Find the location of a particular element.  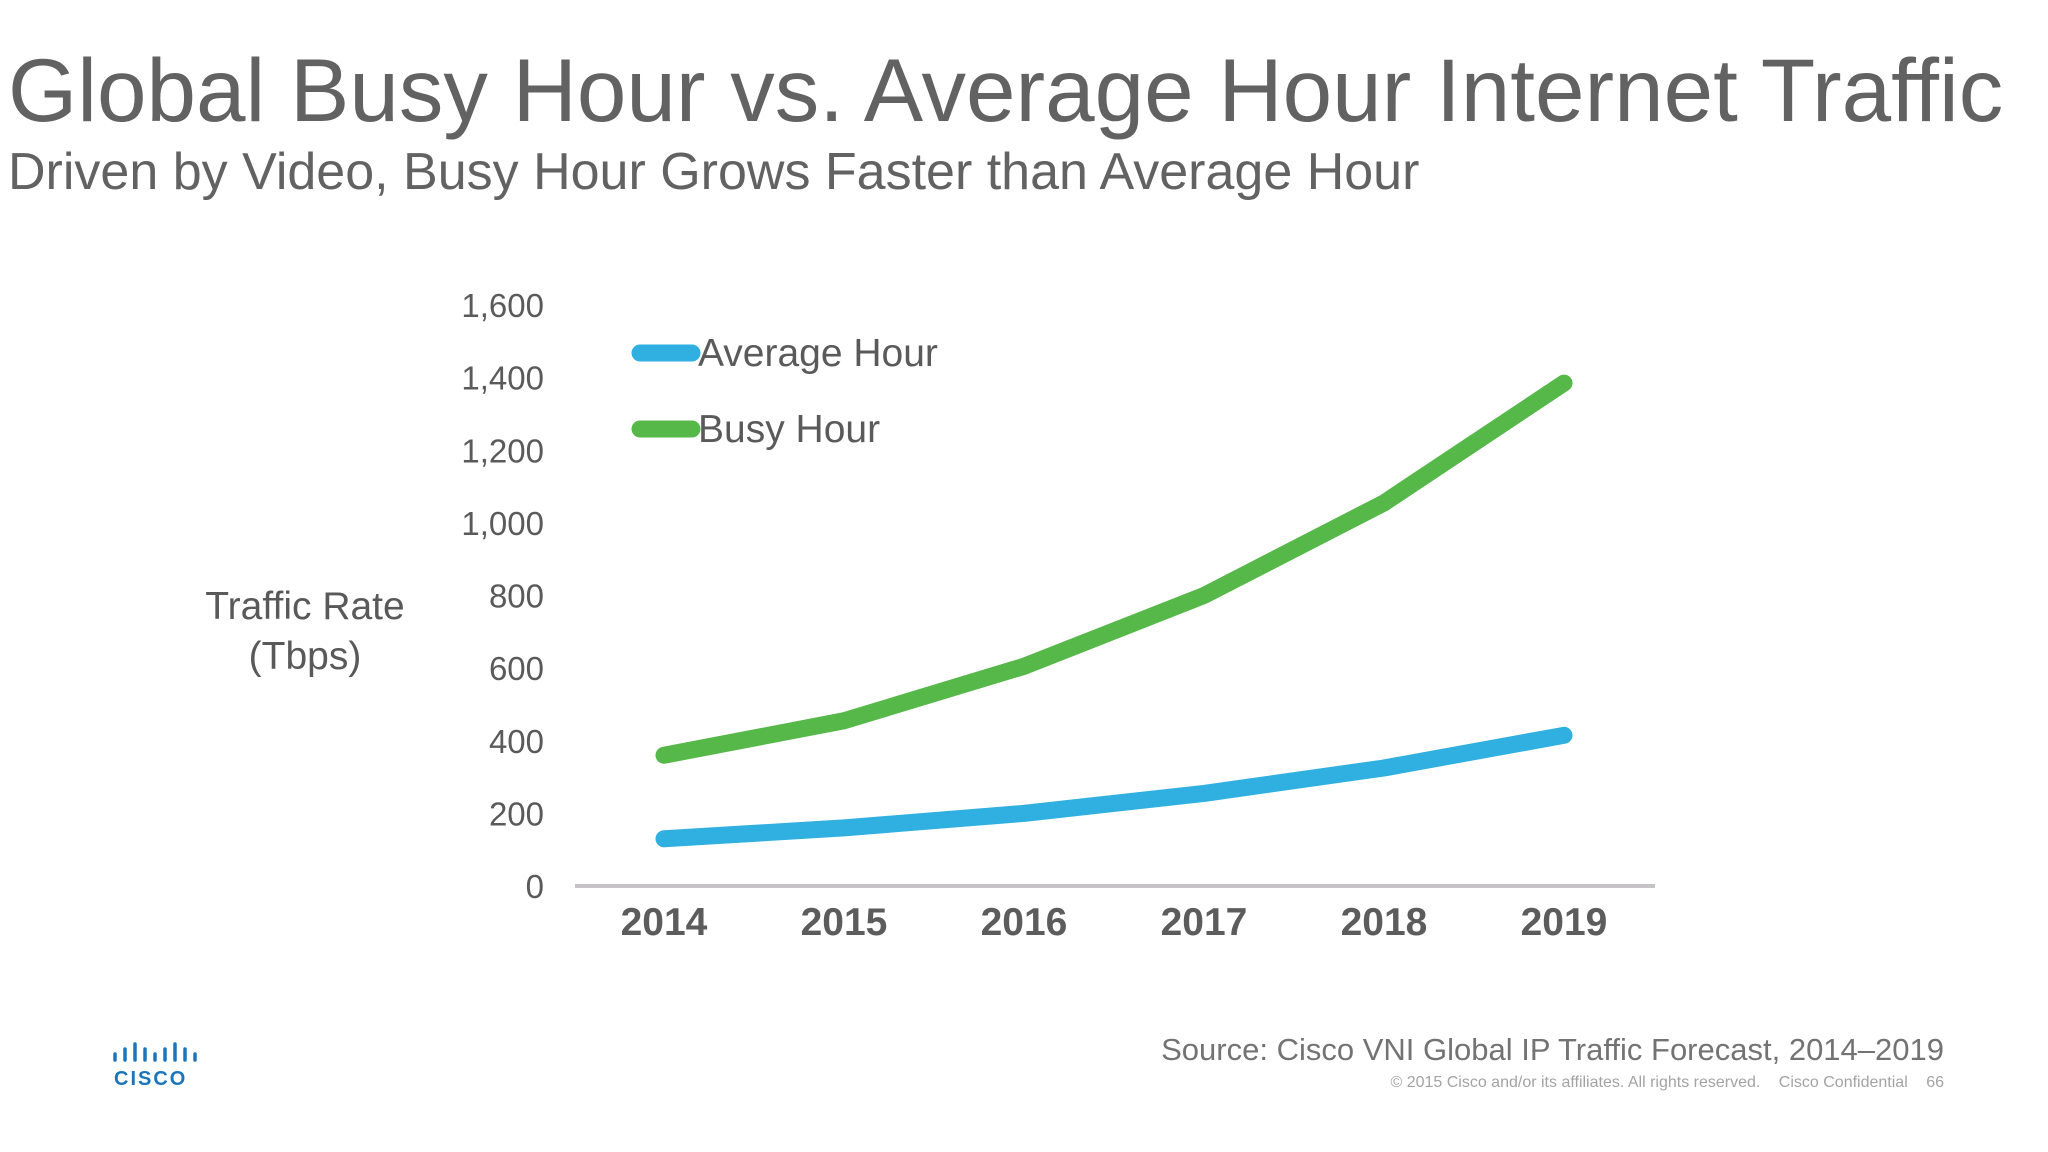

y-axis-label: Traffic Rate (Tbps) is located at coordinates (305, 632).